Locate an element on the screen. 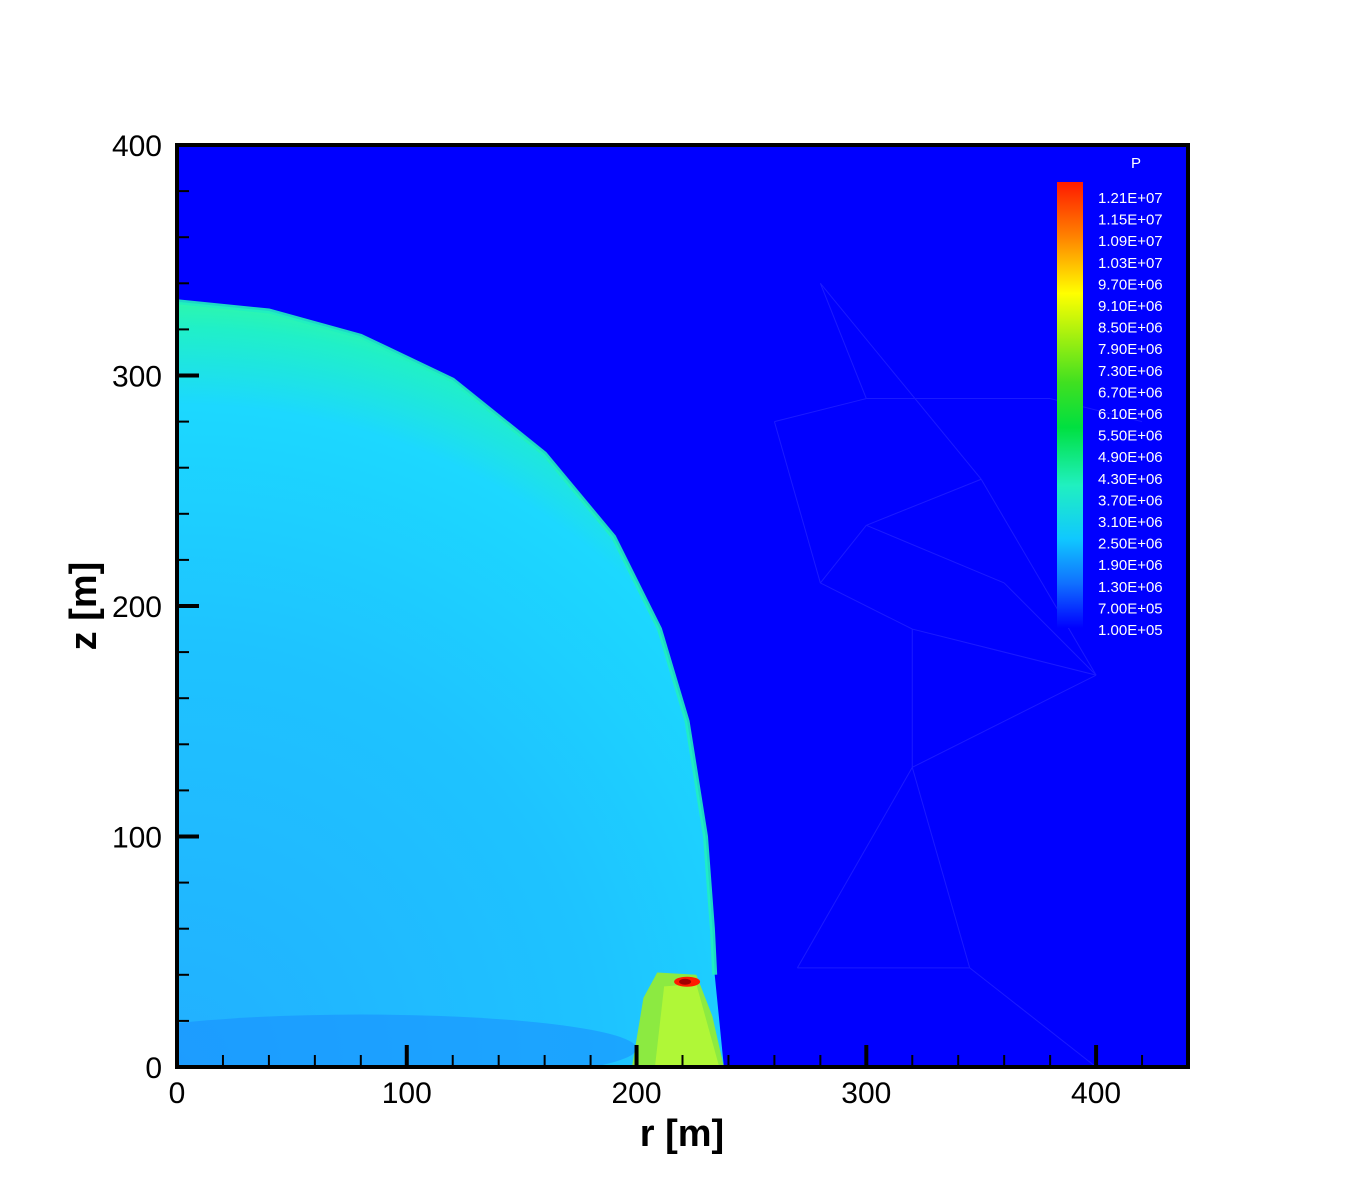 The height and width of the screenshot is (1200, 1350). legend-level-label: 1.03E+07 is located at coordinates (1130, 263).